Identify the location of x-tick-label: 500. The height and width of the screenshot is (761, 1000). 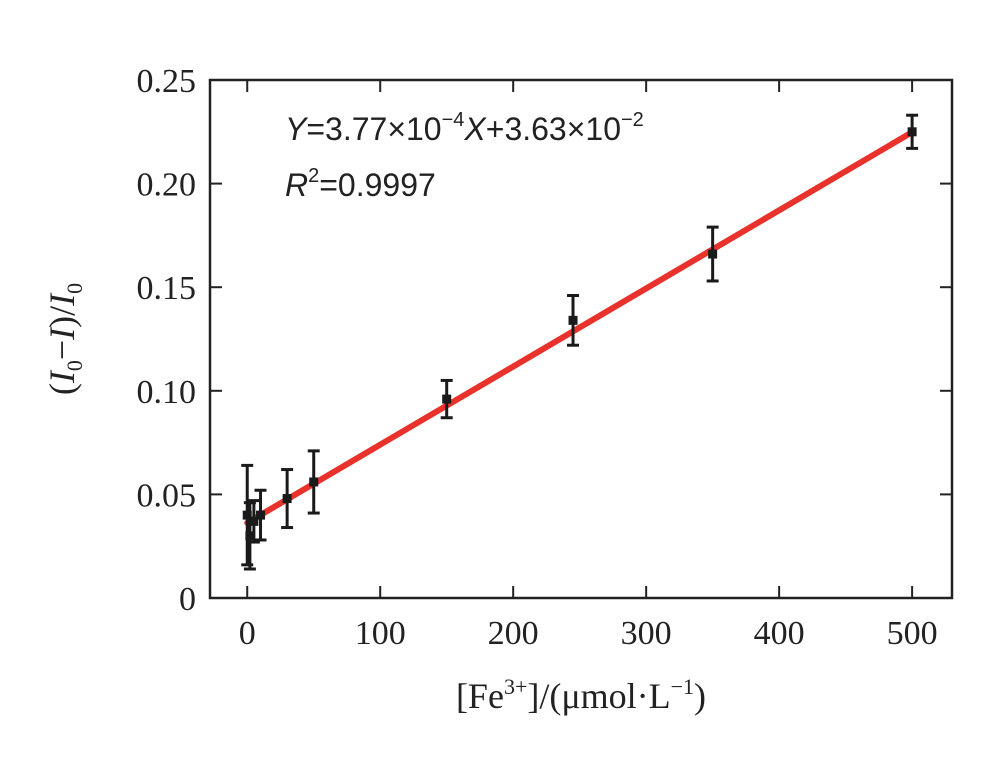
(912, 633).